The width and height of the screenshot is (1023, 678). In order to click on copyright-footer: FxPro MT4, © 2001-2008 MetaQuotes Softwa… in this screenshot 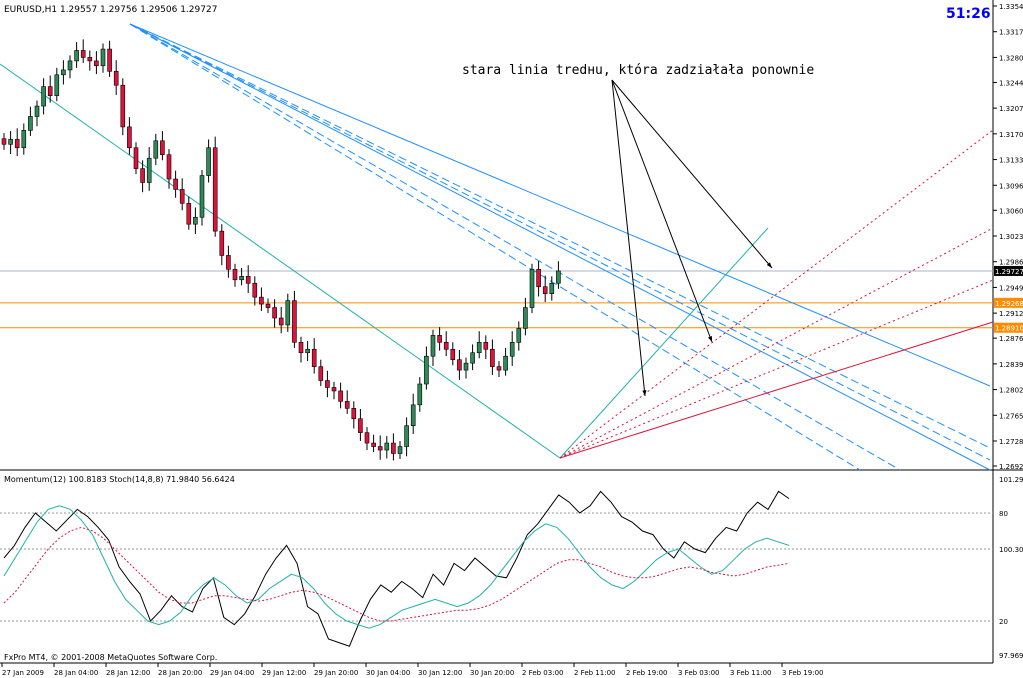, I will do `click(110, 657)`.